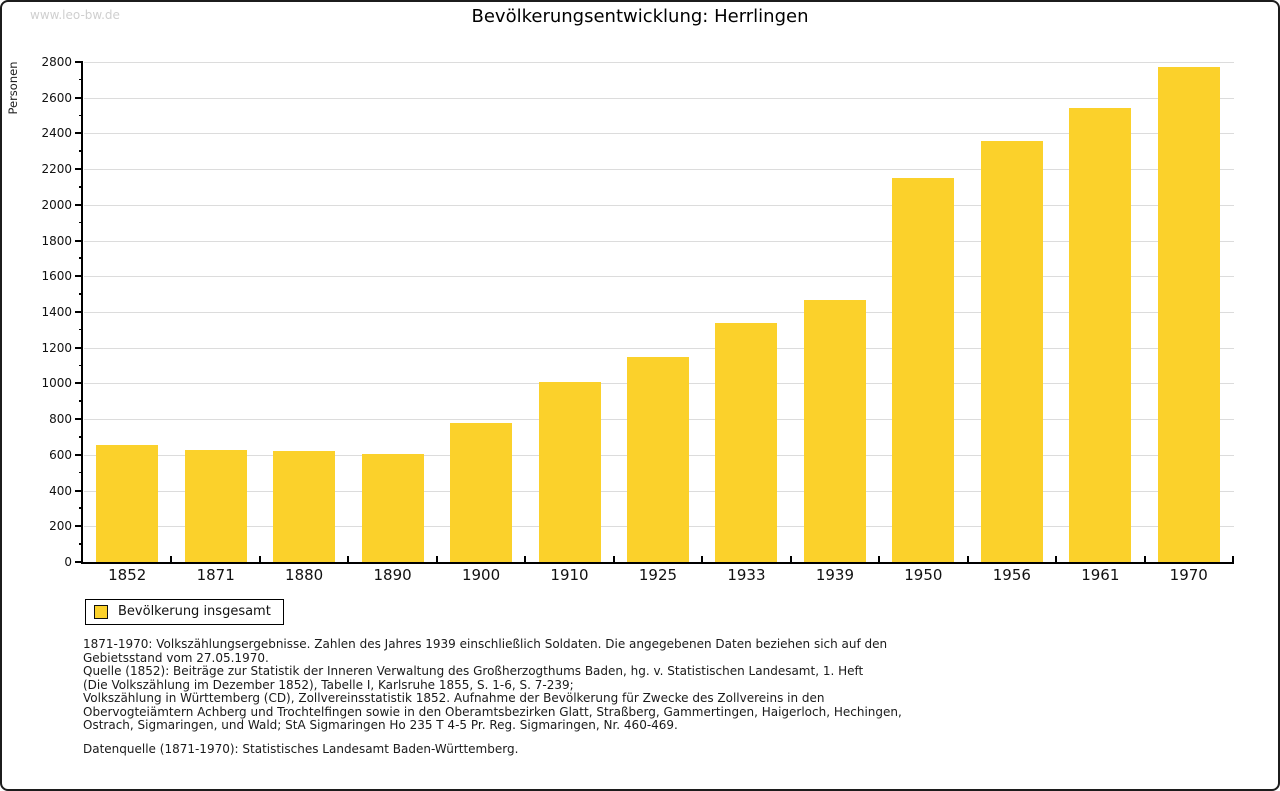 This screenshot has height=791, width=1280. Describe the element at coordinates (60, 454) in the screenshot. I see `y-tick-label: 600` at that location.